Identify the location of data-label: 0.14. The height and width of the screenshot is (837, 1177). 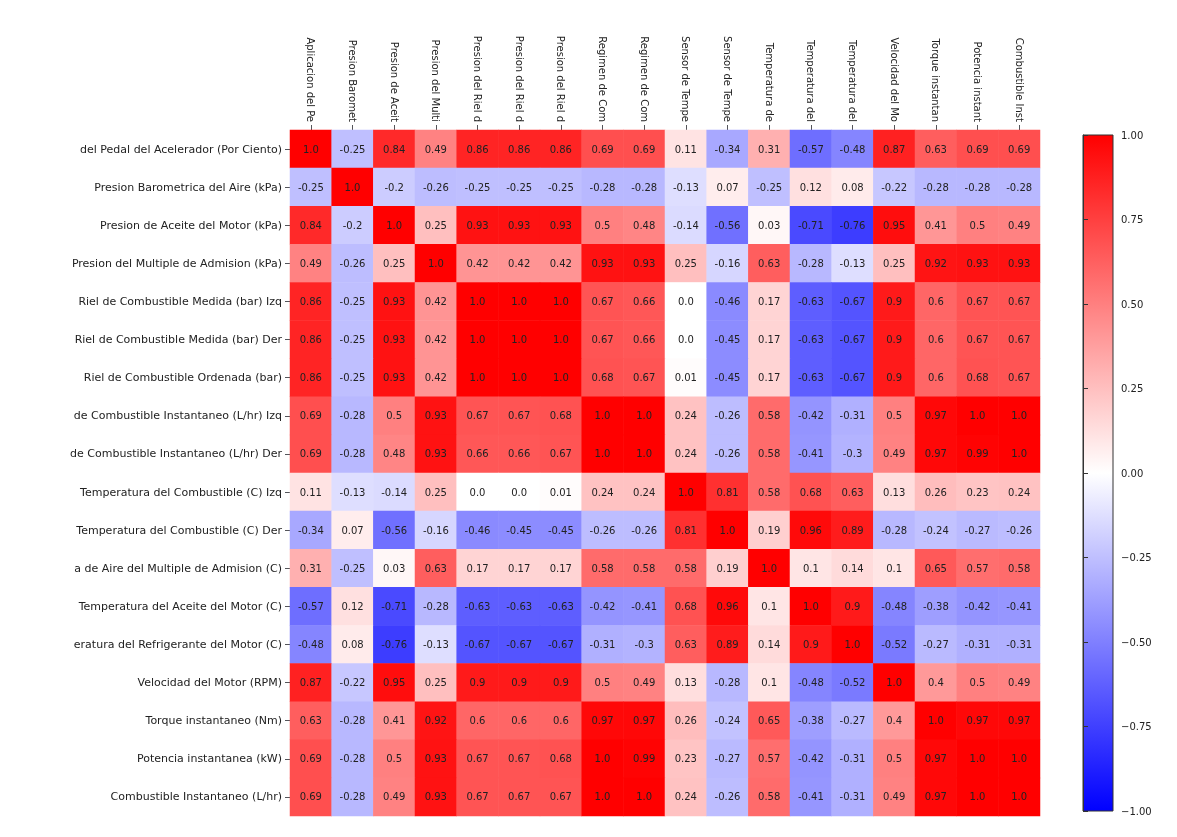
(769, 644).